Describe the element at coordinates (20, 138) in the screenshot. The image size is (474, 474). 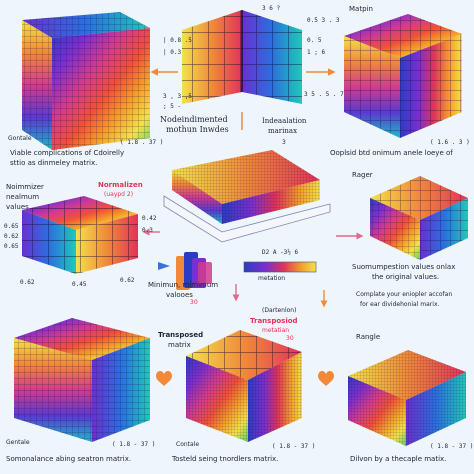
I see `left-corner-label: Gontale` at that location.